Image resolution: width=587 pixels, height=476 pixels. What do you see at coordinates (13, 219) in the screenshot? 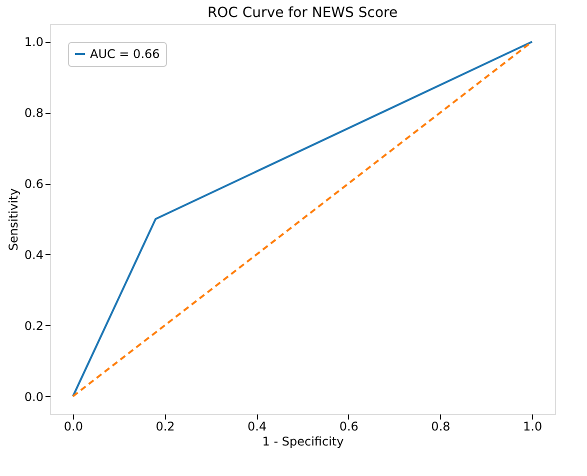
I see `y-axis-title: Sensitivity` at bounding box center [13, 219].